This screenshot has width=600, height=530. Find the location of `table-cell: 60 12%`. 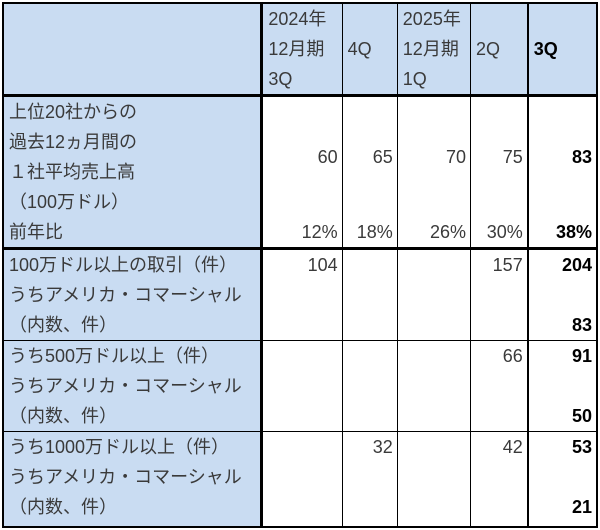

table-cell: 60 12% is located at coordinates (302, 172).